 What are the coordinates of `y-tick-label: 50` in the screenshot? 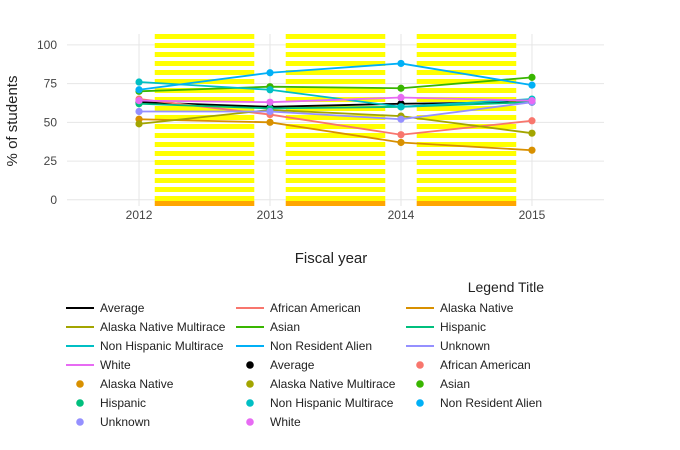 It's located at (51, 122).